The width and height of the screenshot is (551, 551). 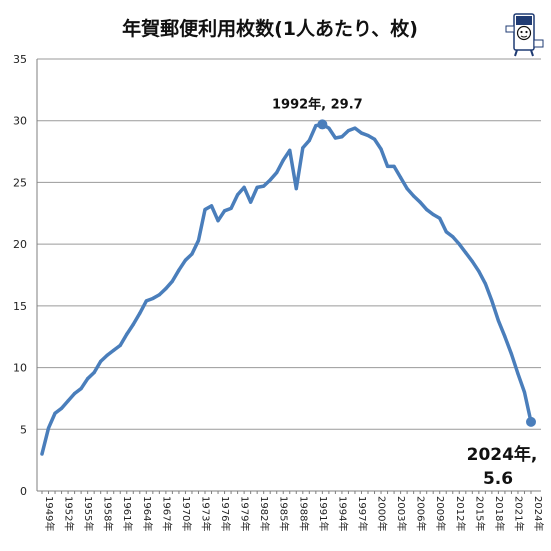 I want to click on x-tick-label: 2015年, so click(x=479, y=513).